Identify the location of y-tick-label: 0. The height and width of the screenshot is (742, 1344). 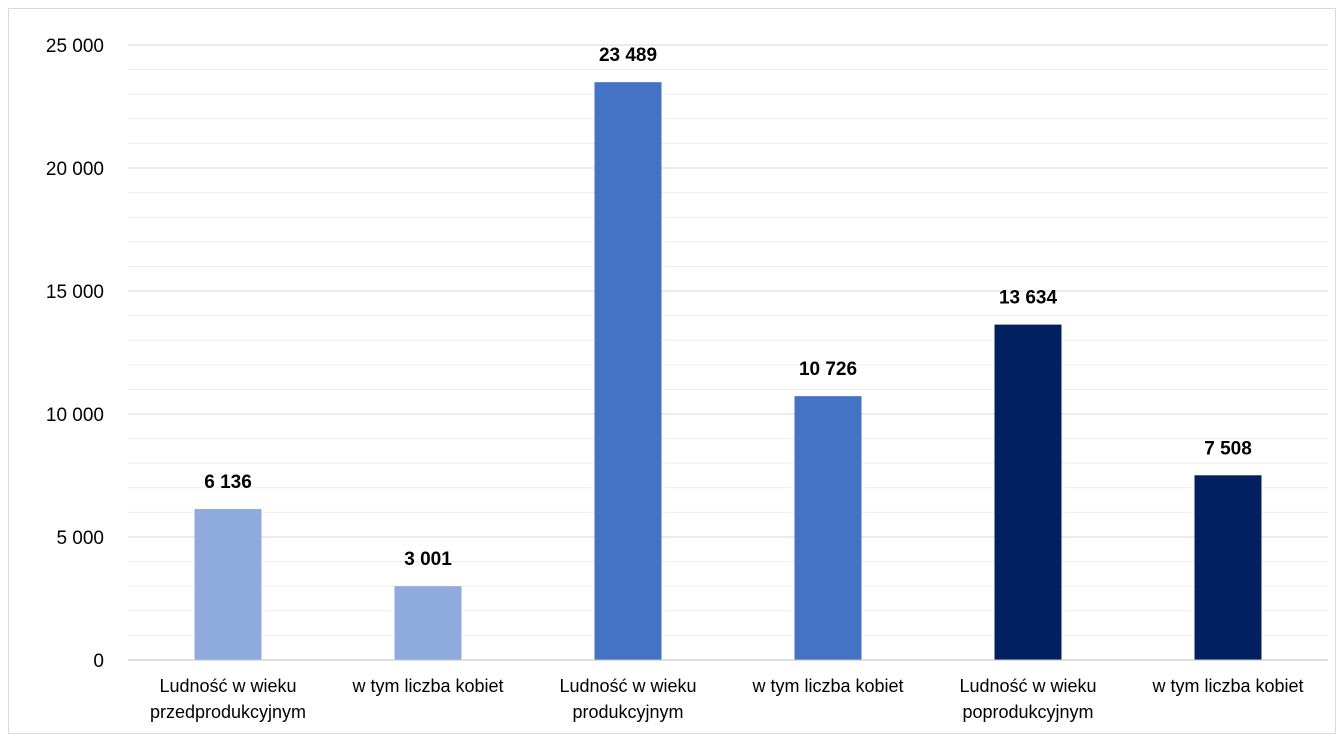
(98, 661).